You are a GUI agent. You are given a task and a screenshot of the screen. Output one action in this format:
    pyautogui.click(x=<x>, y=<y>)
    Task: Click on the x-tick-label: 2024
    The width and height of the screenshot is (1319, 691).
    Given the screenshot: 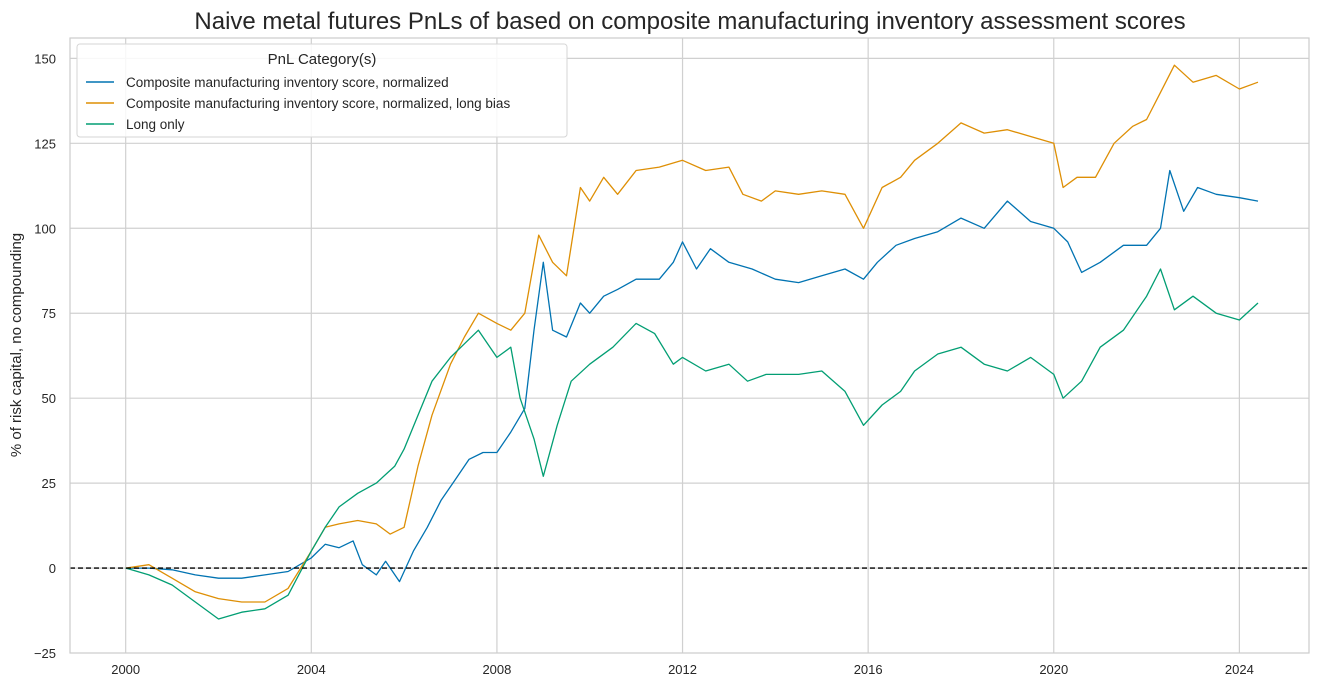 What is the action you would take?
    pyautogui.click(x=1239, y=669)
    